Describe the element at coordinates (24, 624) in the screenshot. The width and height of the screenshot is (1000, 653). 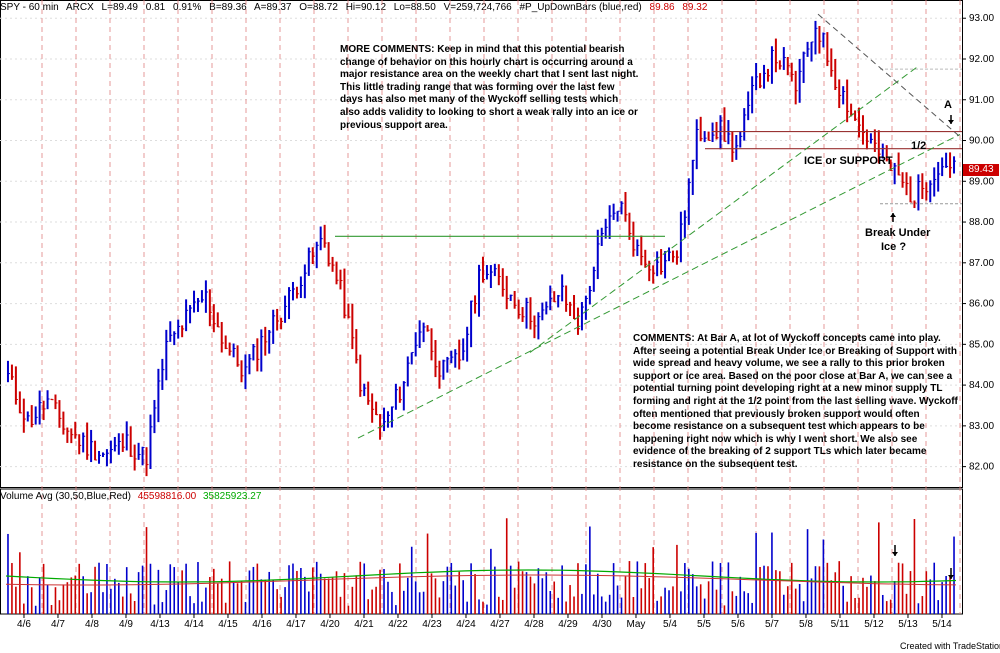
I see `x-tick-label: 4/6` at that location.